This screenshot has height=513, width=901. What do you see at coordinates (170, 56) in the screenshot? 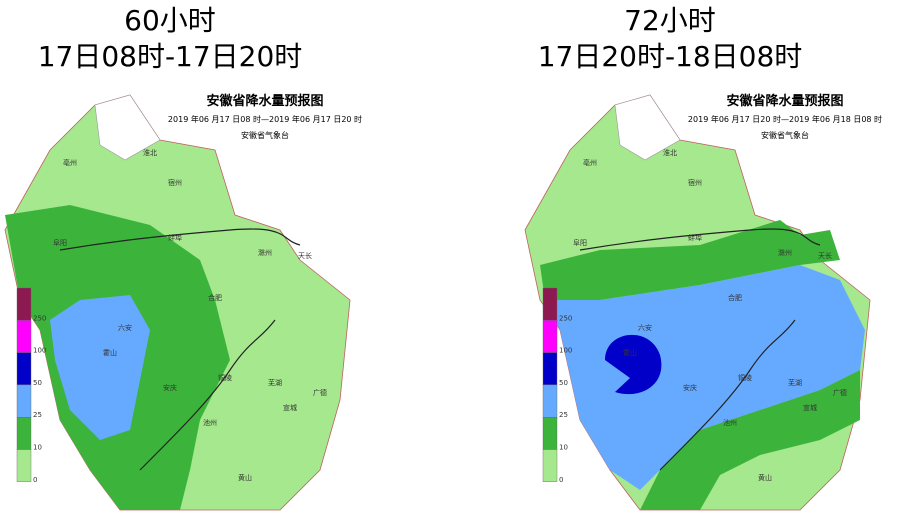
I see `panel-period: 17日08时-17日20时` at bounding box center [170, 56].